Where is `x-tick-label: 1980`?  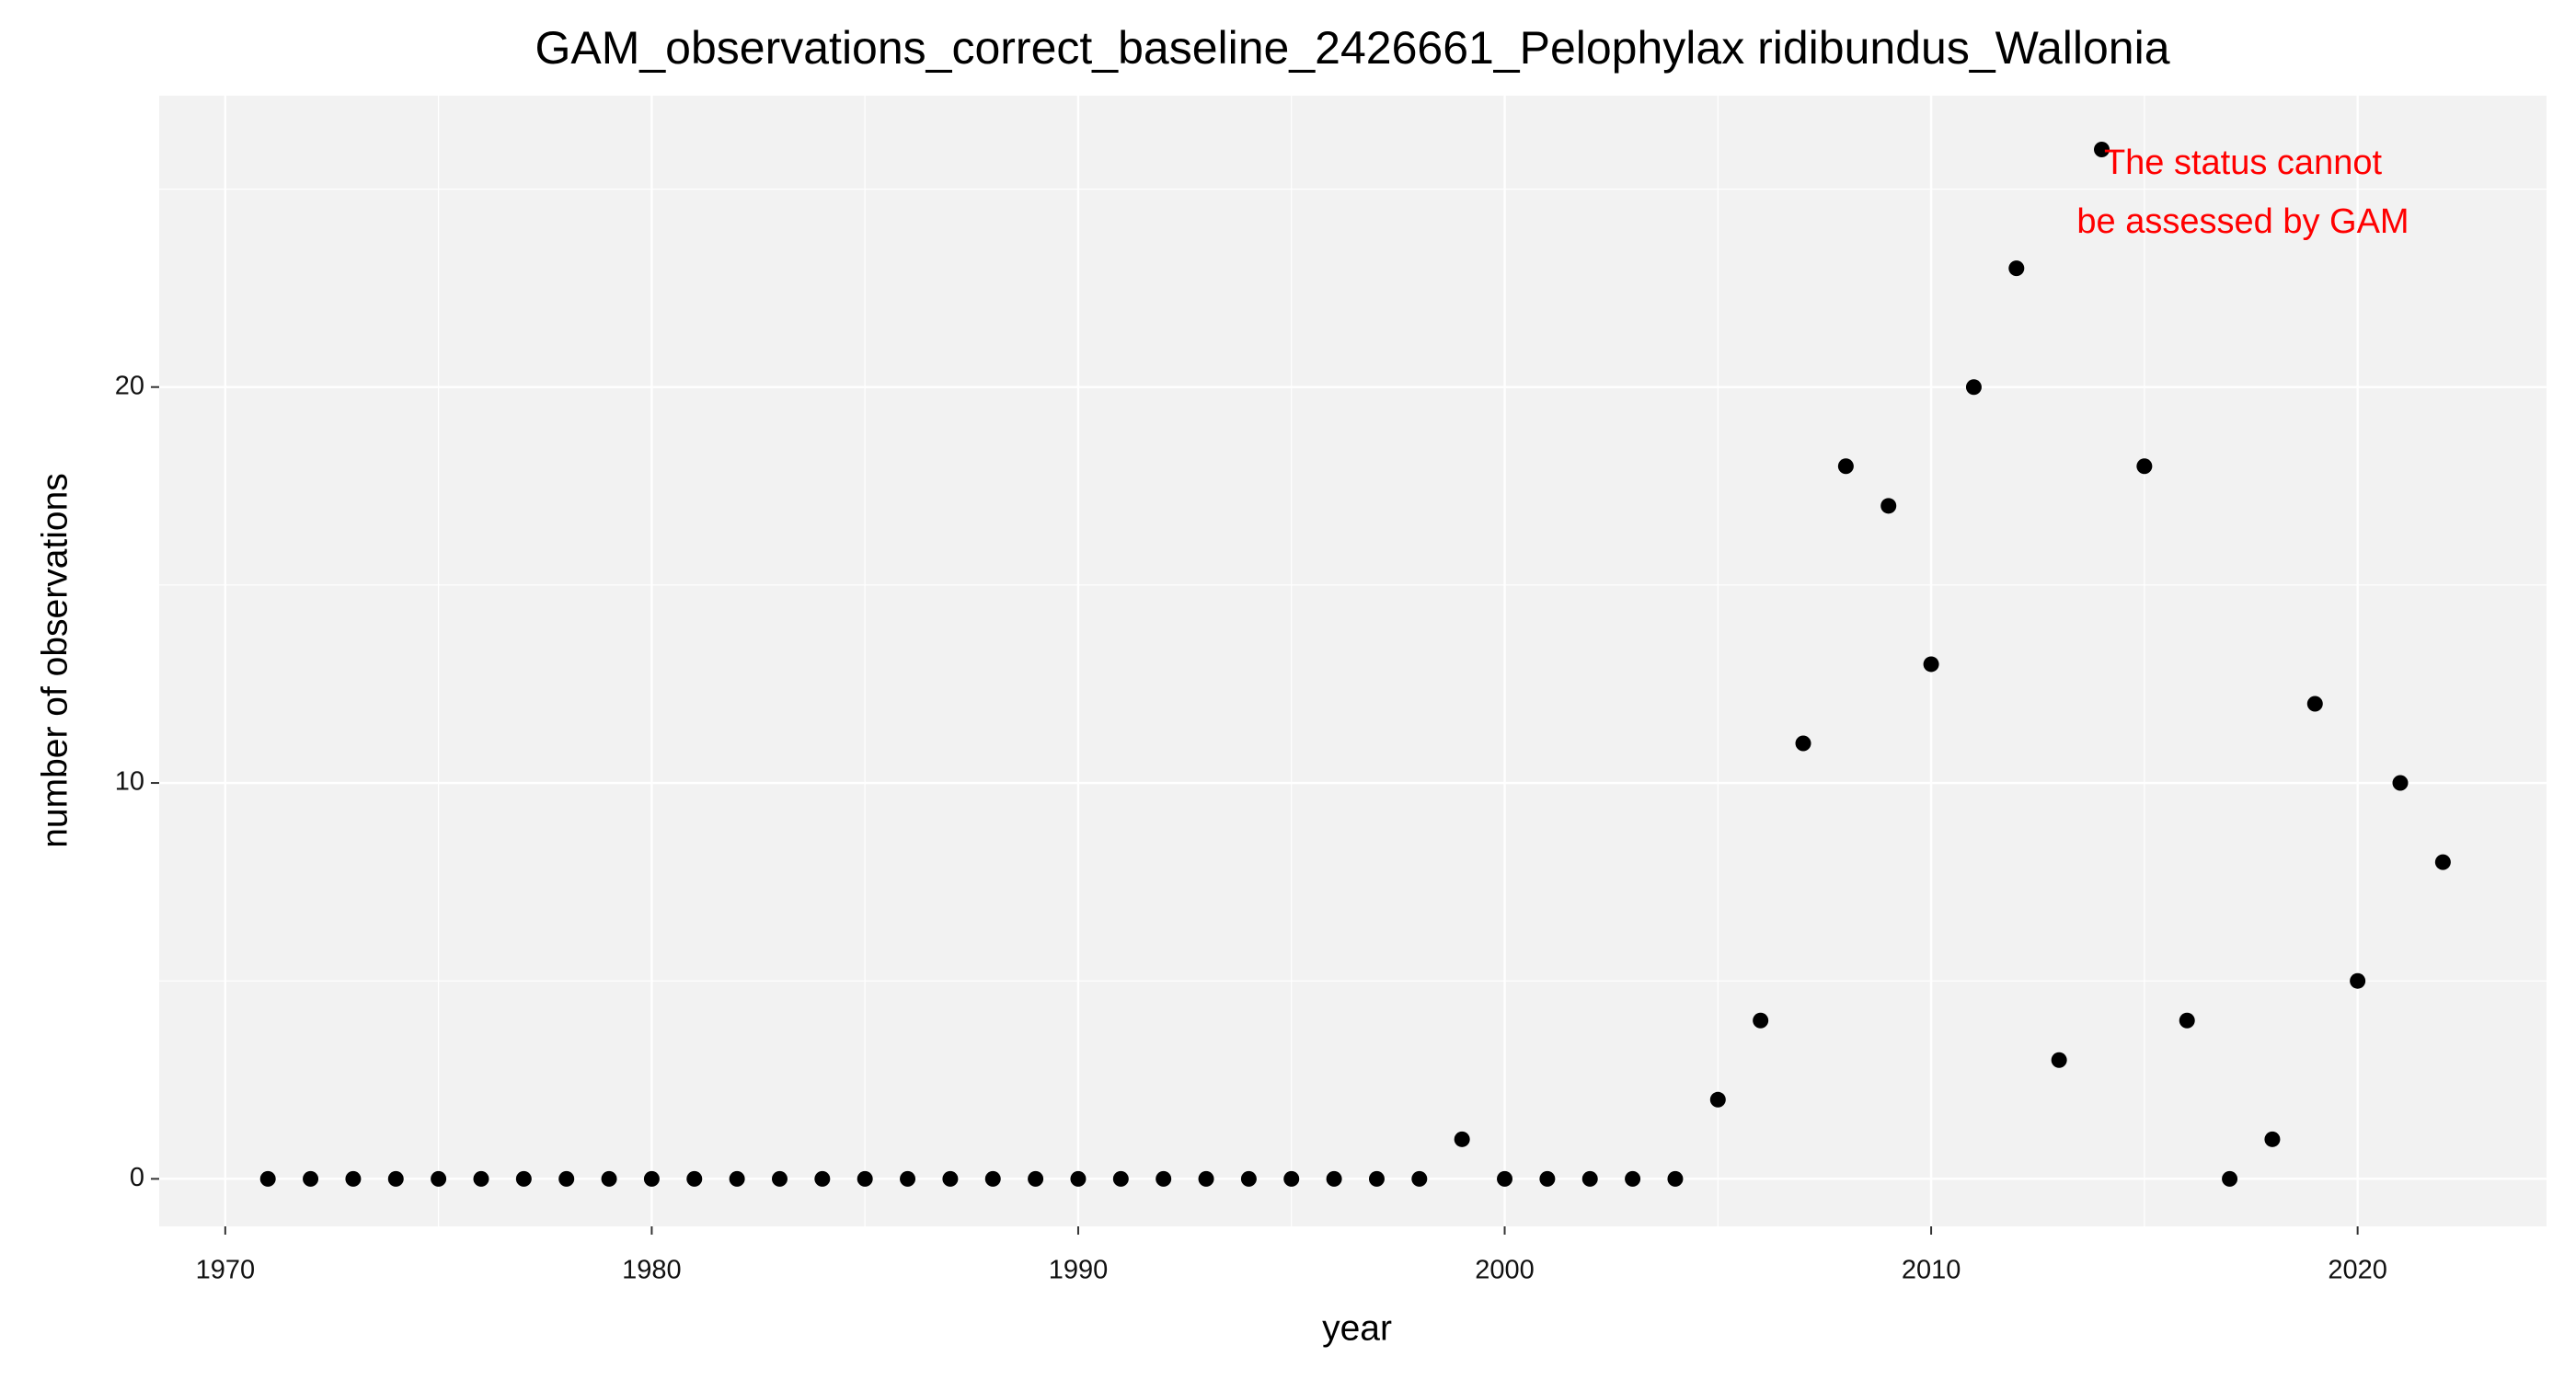 x-tick-label: 1980 is located at coordinates (652, 1270).